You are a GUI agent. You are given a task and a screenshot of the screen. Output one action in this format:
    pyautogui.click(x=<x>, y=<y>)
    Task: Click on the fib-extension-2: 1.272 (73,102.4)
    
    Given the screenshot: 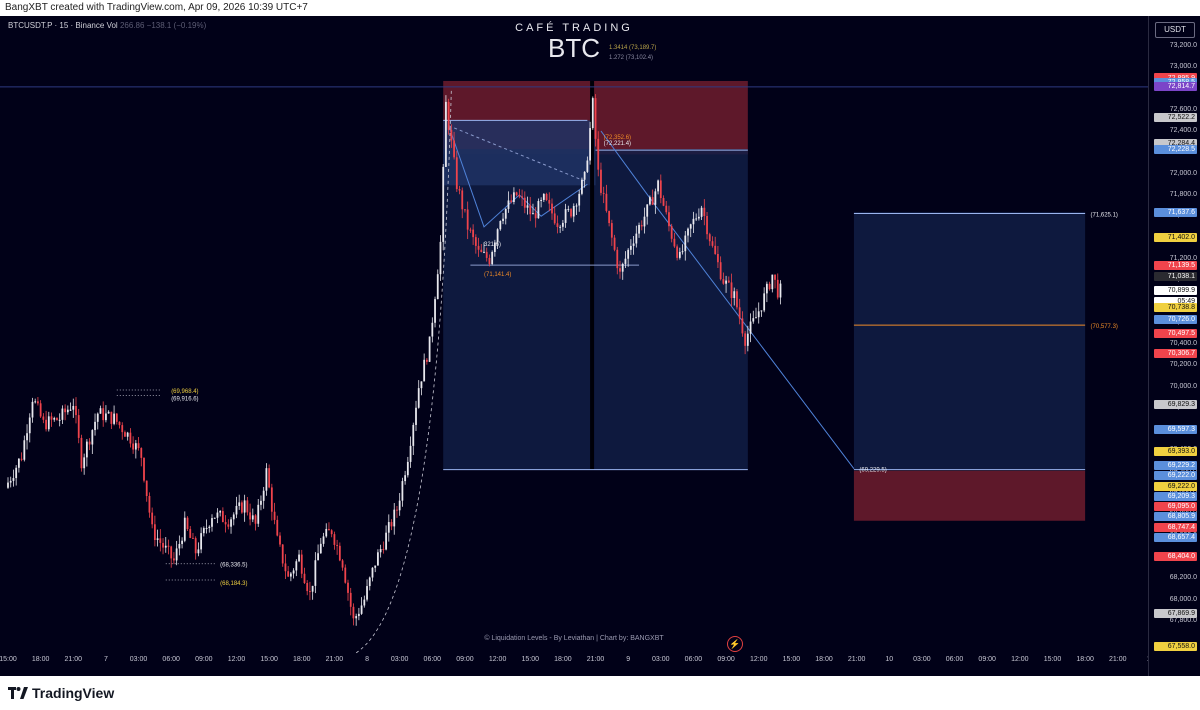 What is the action you would take?
    pyautogui.click(x=631, y=58)
    